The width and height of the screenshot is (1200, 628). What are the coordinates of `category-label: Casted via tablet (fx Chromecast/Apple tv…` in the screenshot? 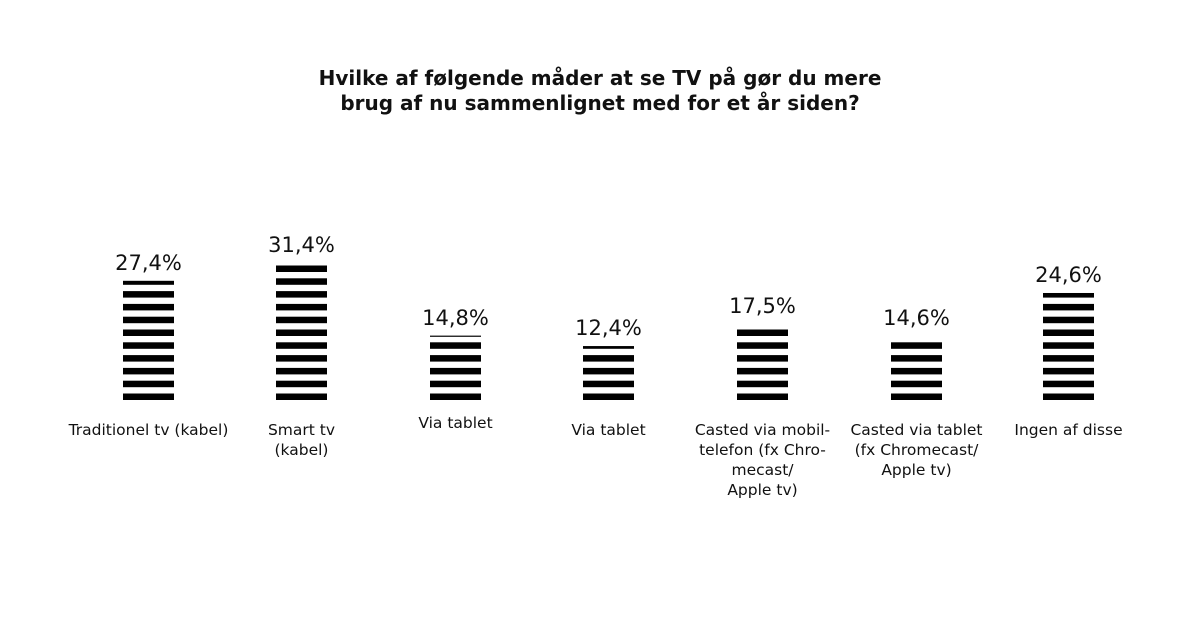 It's located at (917, 450).